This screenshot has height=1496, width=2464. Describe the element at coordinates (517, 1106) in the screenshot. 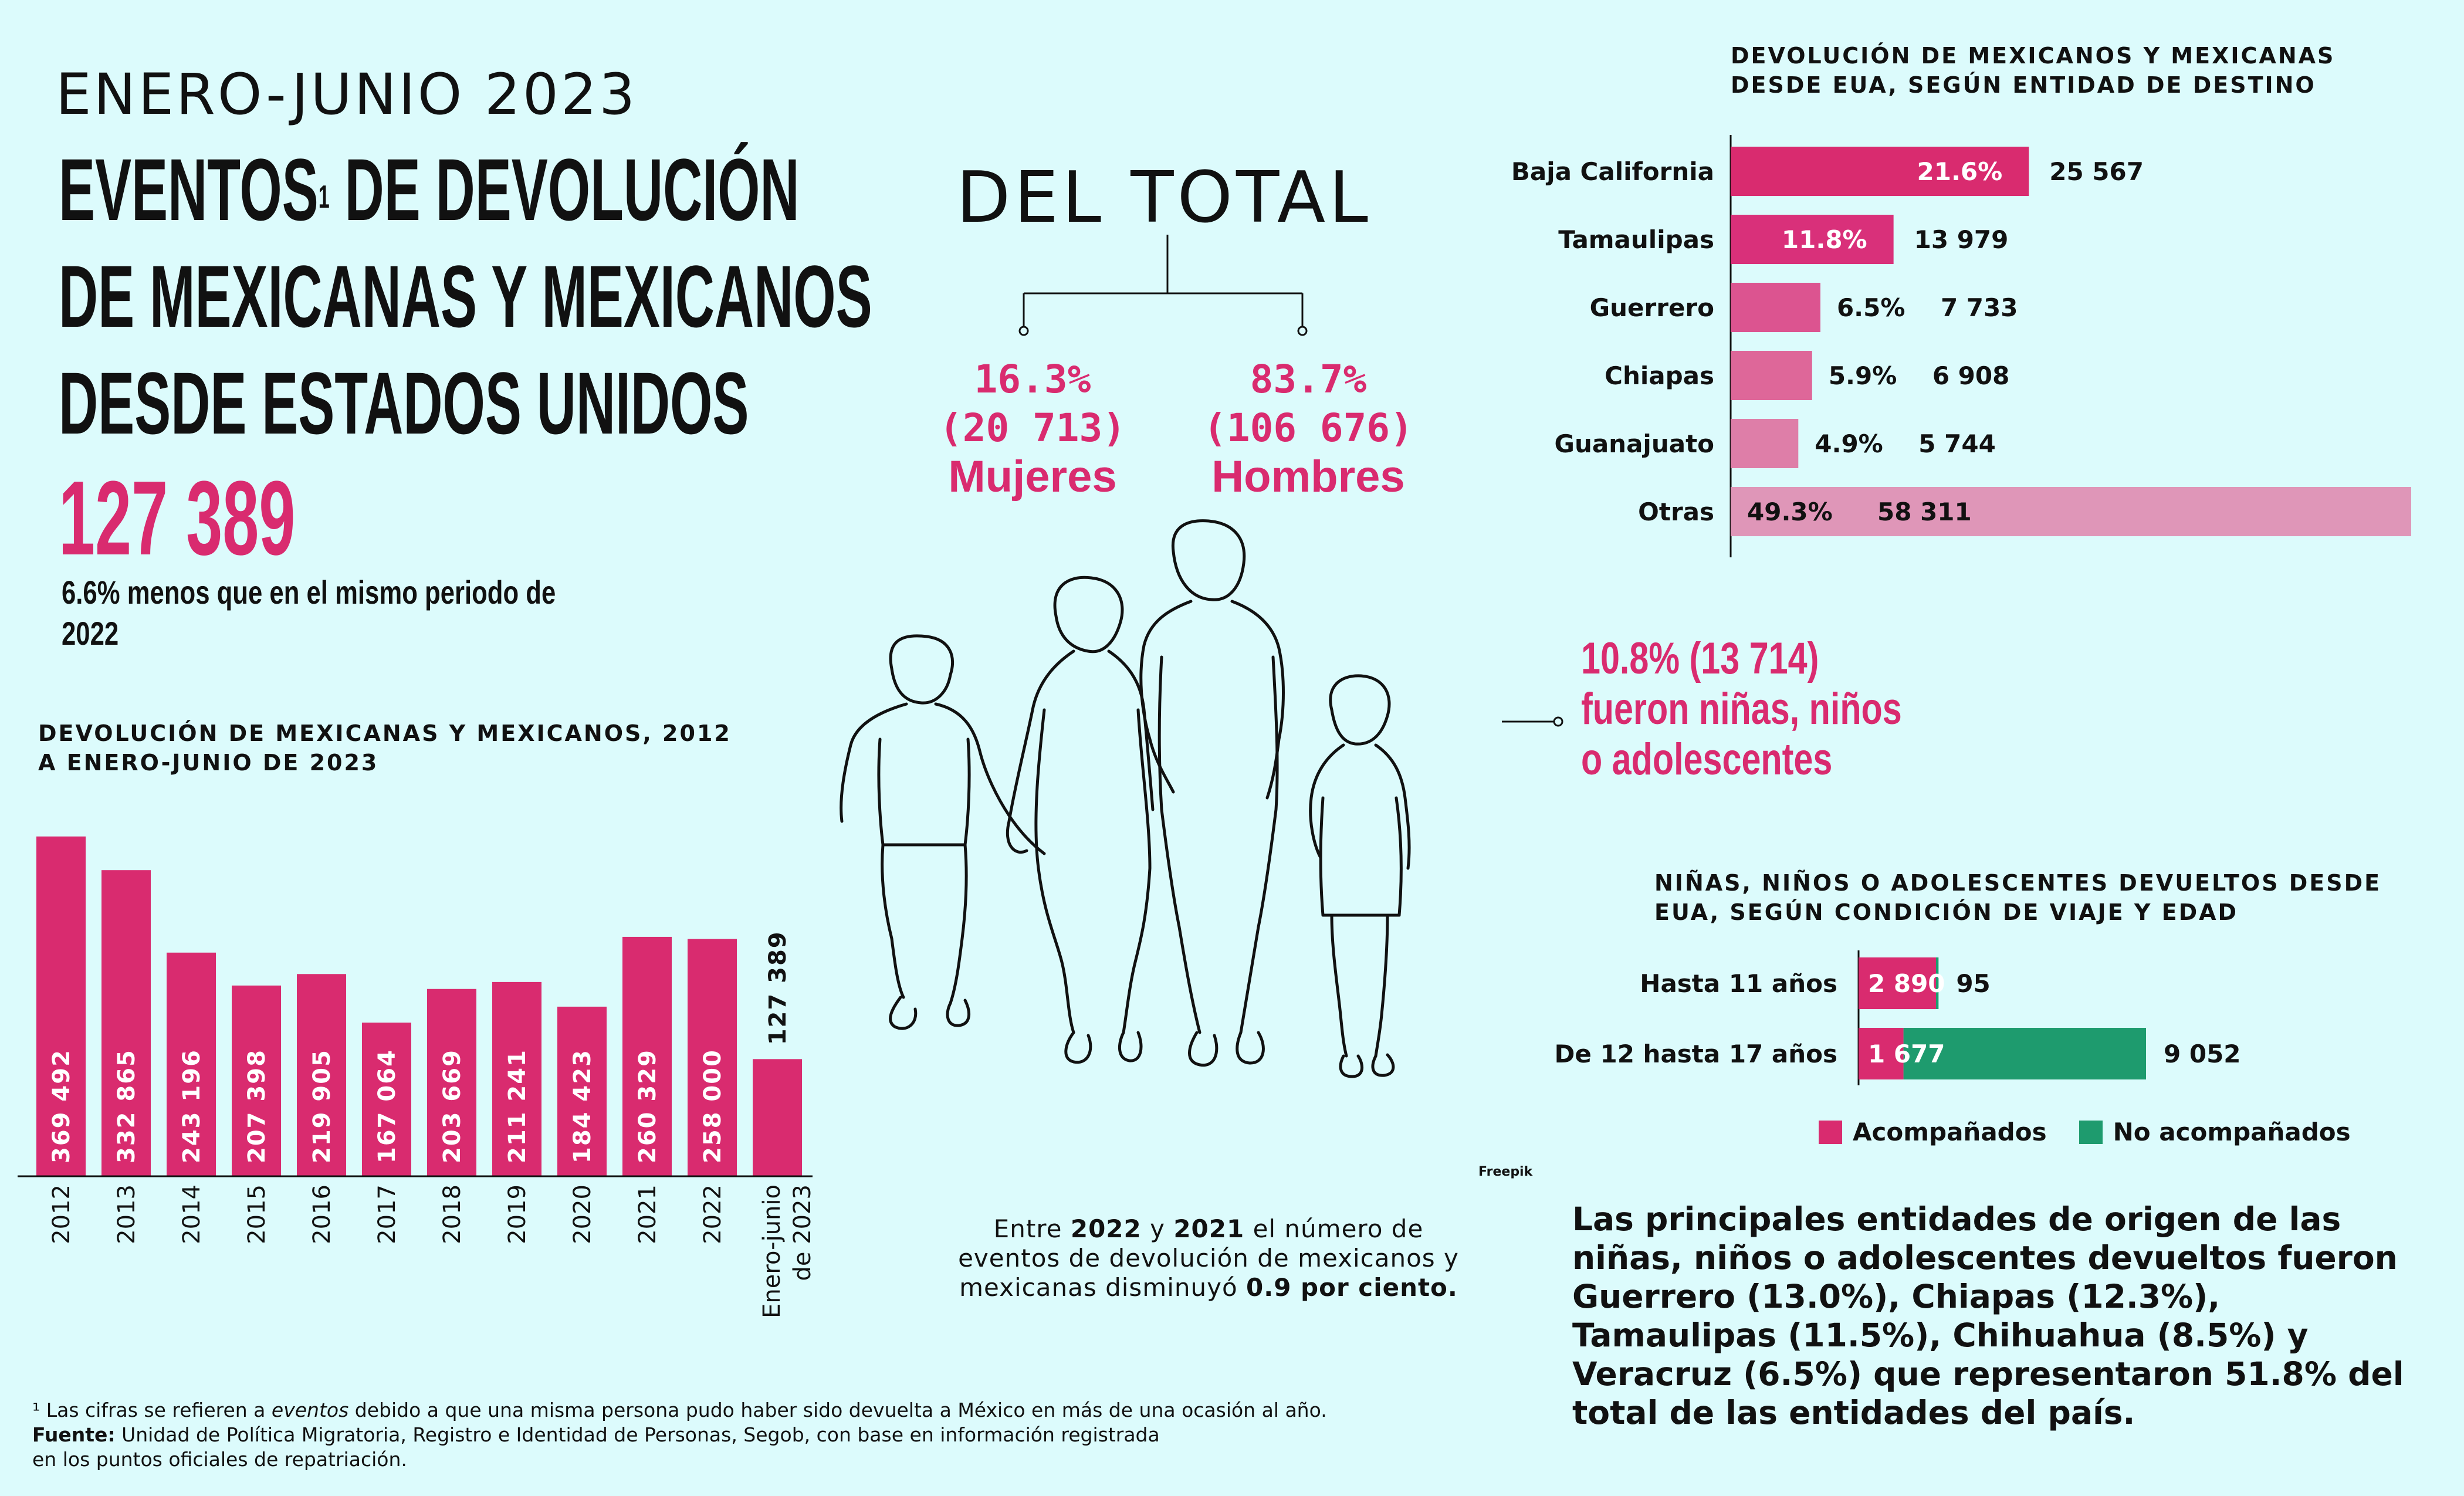

I see `year-bar-value-label: 211 241` at that location.